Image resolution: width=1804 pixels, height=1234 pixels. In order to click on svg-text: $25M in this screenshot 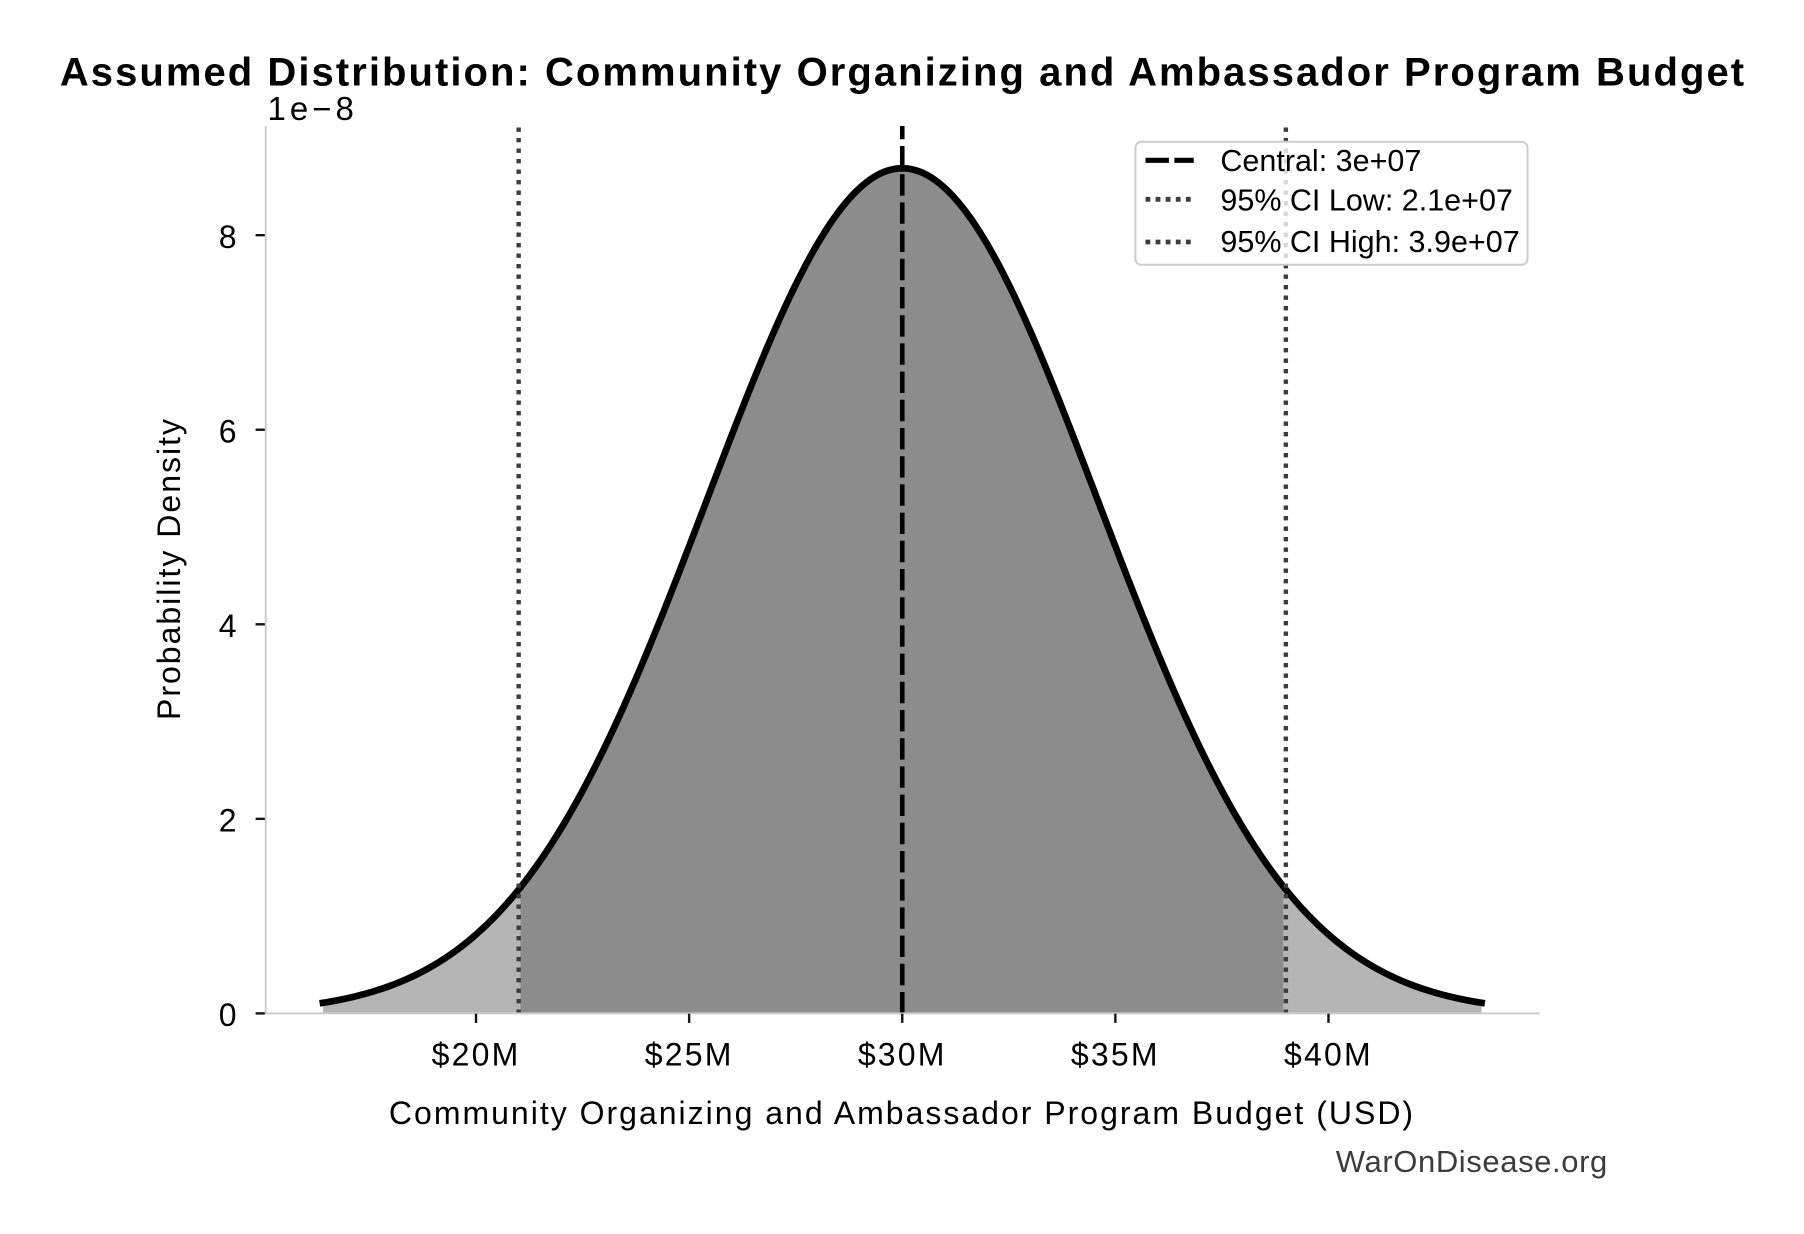, I will do `click(689, 1055)`.